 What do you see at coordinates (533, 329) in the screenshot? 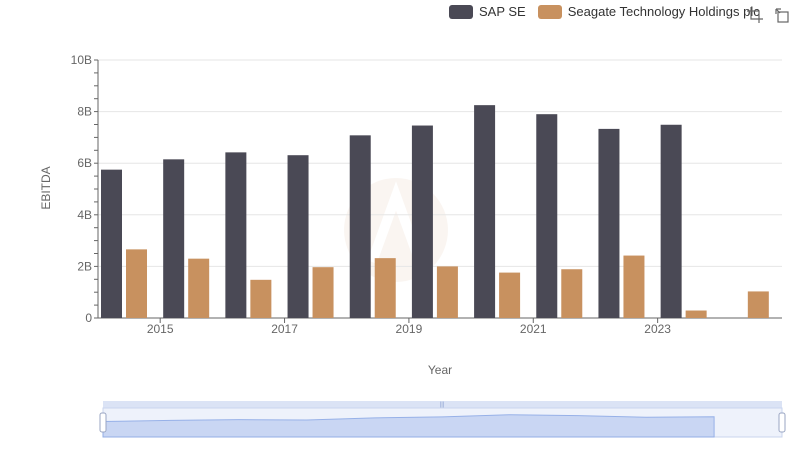
I see `x-tick-label: 2021` at bounding box center [533, 329].